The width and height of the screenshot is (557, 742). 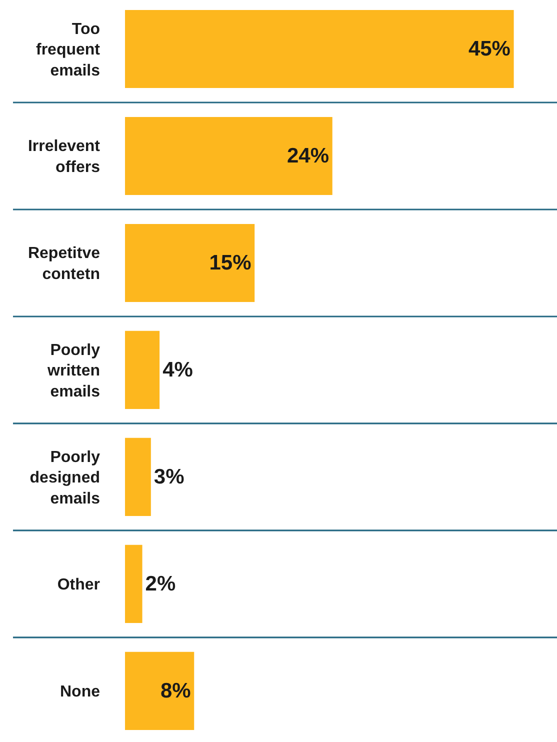 I want to click on y-tick-label: Repetitve contetn, so click(x=64, y=264).